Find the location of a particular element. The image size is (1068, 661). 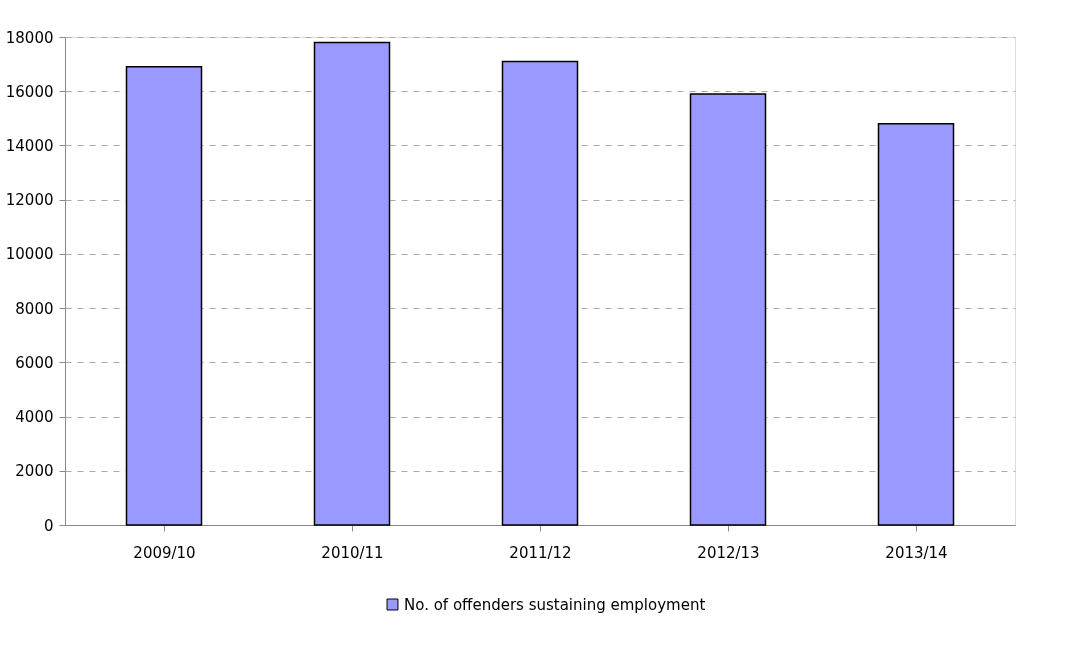

y-tick-label: 18000 is located at coordinates (29, 37).